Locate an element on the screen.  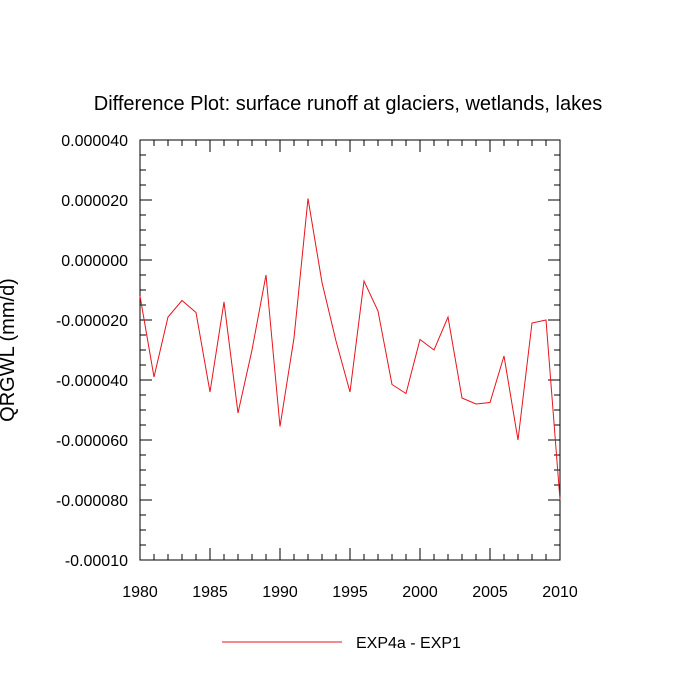
y-axis-label: QRGWL (mm/d) is located at coordinates (9, 350).